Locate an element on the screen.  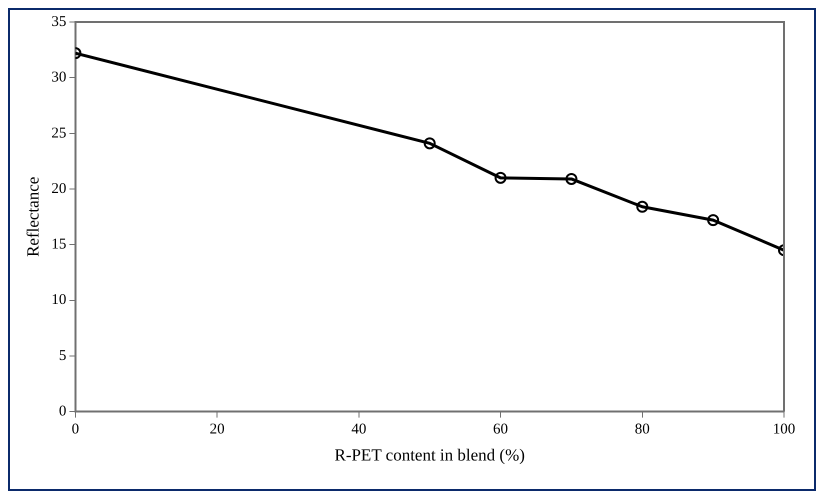
y-tick-label: 15 is located at coordinates (58, 244).